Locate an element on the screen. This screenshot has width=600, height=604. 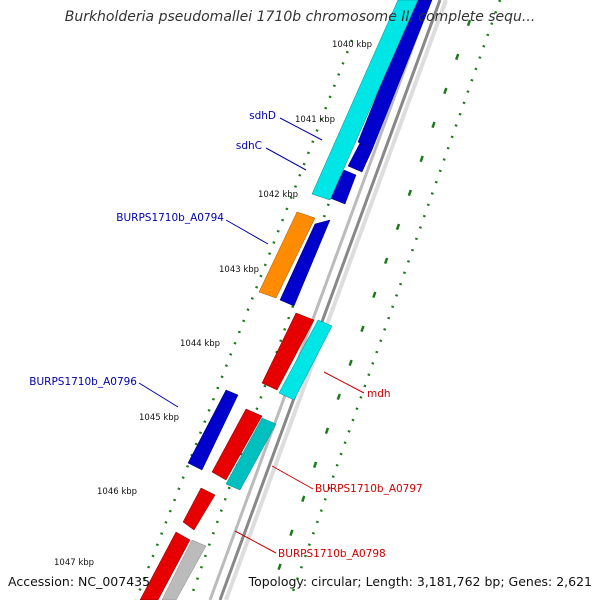
forward-cds-a0796 is located at coordinates (213, 430).